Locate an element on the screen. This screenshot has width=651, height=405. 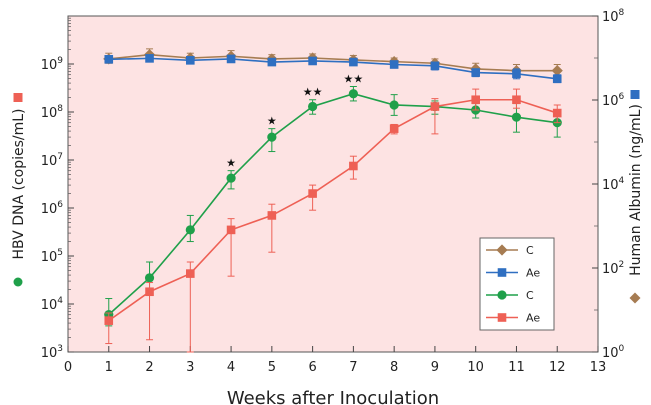
y-right-tick-label: 10⁰ is located at coordinates (613, 352).